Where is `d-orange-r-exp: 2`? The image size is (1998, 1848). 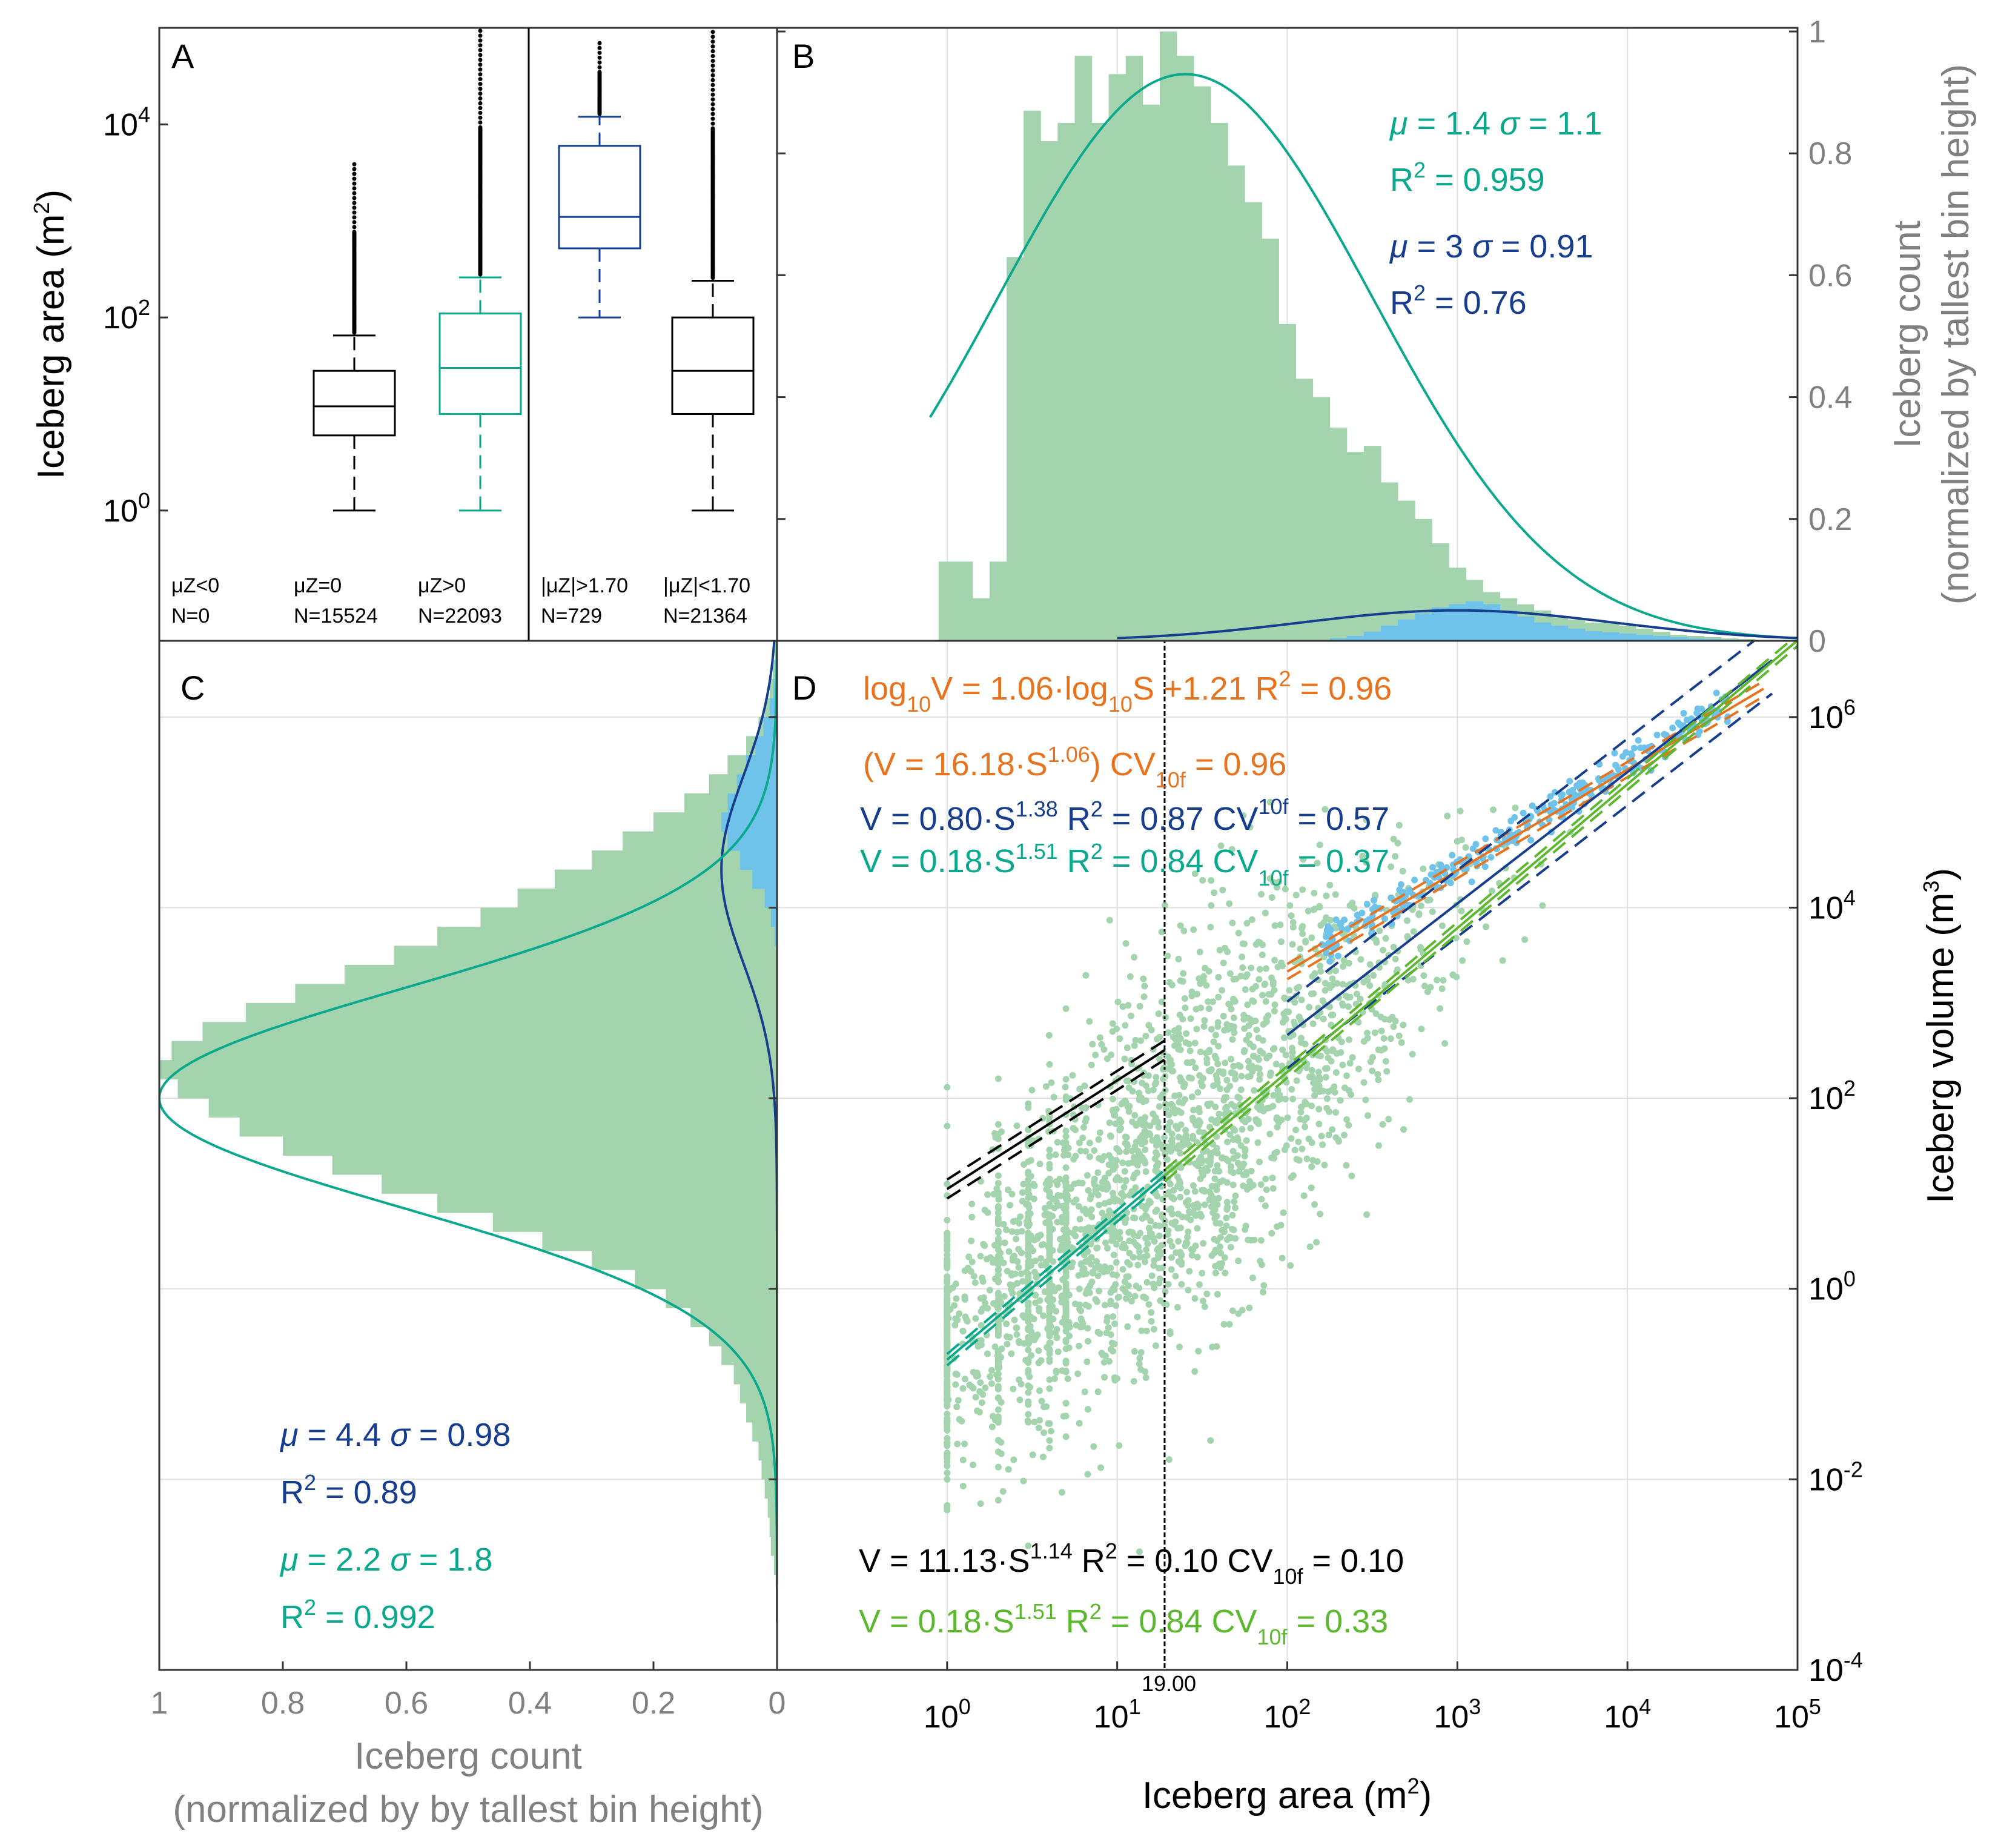
d-orange-r-exp: 2 is located at coordinates (1285, 678).